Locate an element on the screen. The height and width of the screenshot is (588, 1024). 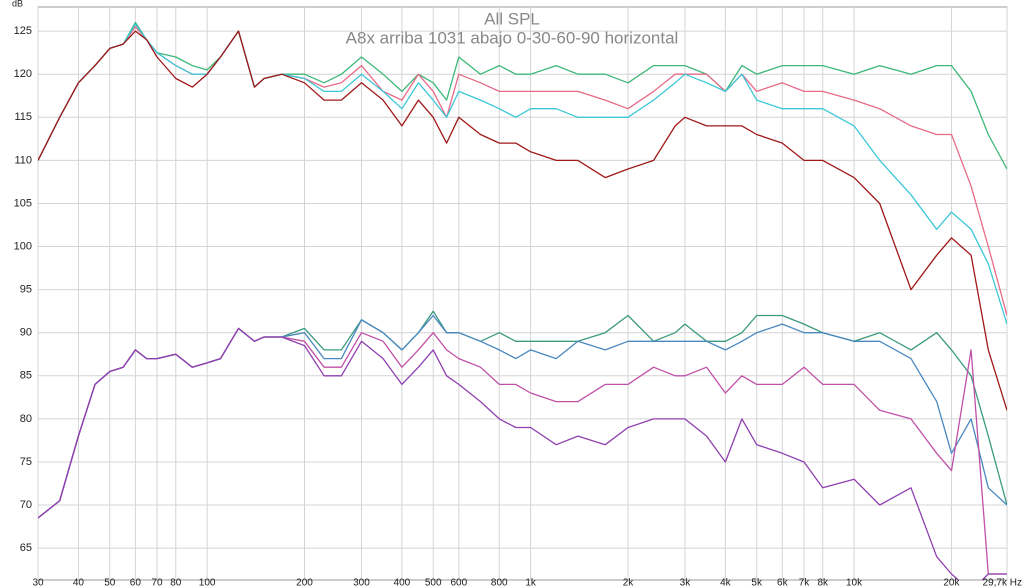
x-tick-label: 80 is located at coordinates (176, 583).